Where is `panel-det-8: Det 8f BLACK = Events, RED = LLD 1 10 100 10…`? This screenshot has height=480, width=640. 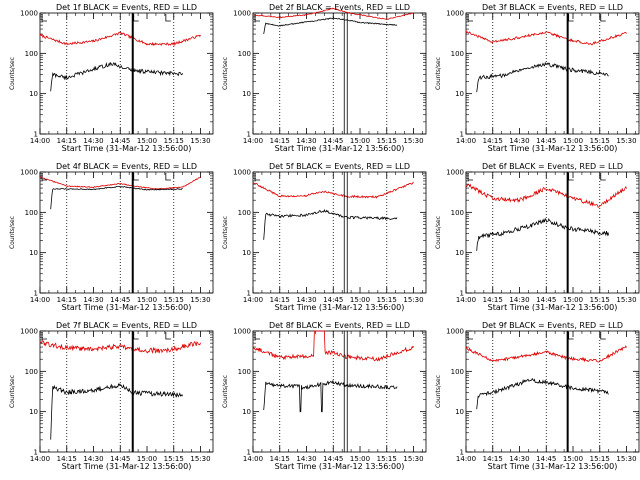
panel-det-8: Det 8f BLACK = Events, RED = LLD 1 10 100 10… is located at coordinates (324, 396).